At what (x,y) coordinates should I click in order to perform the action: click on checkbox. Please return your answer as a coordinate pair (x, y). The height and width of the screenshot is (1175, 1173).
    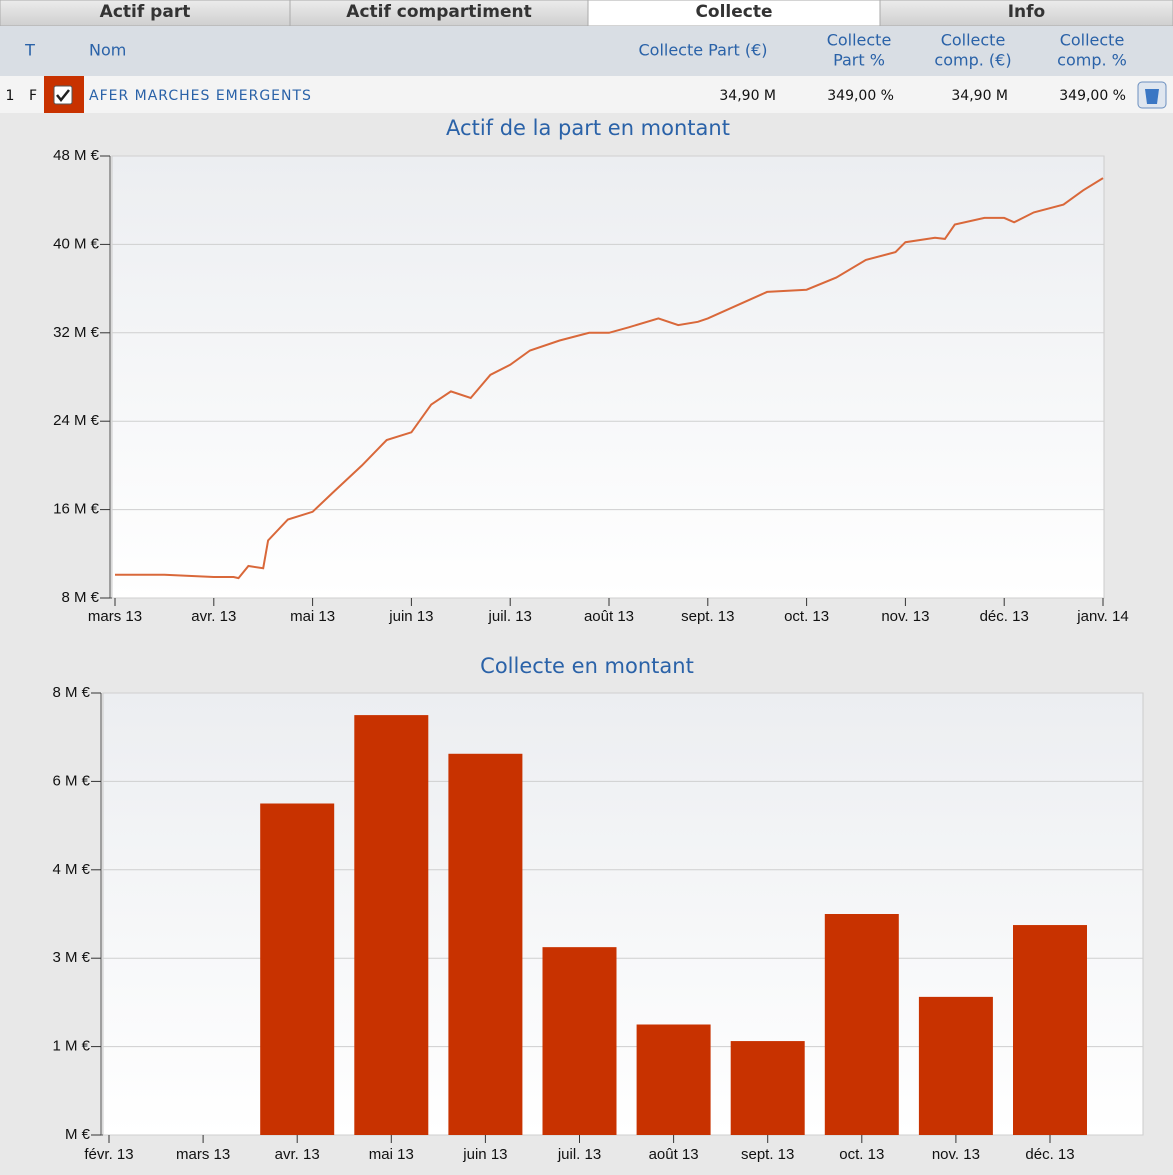
    Looking at the image, I should click on (63, 95).